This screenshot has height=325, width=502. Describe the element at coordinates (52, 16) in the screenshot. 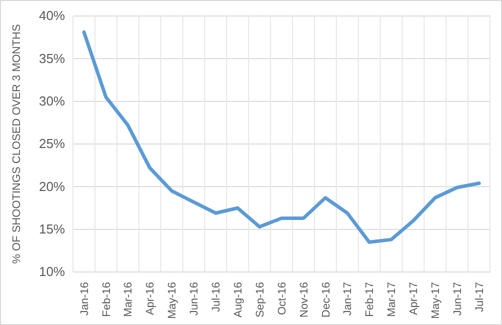

I see `y-tick-label: 40%` at that location.